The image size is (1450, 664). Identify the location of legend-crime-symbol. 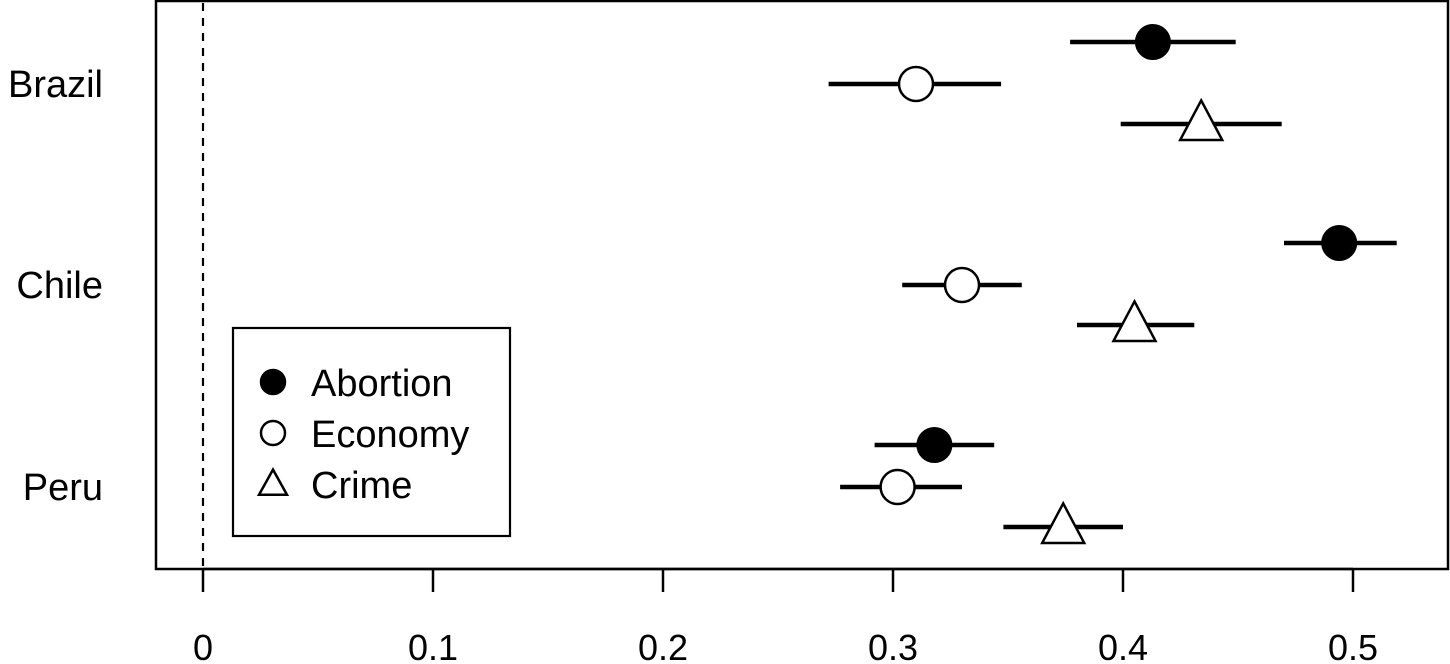
(273, 482).